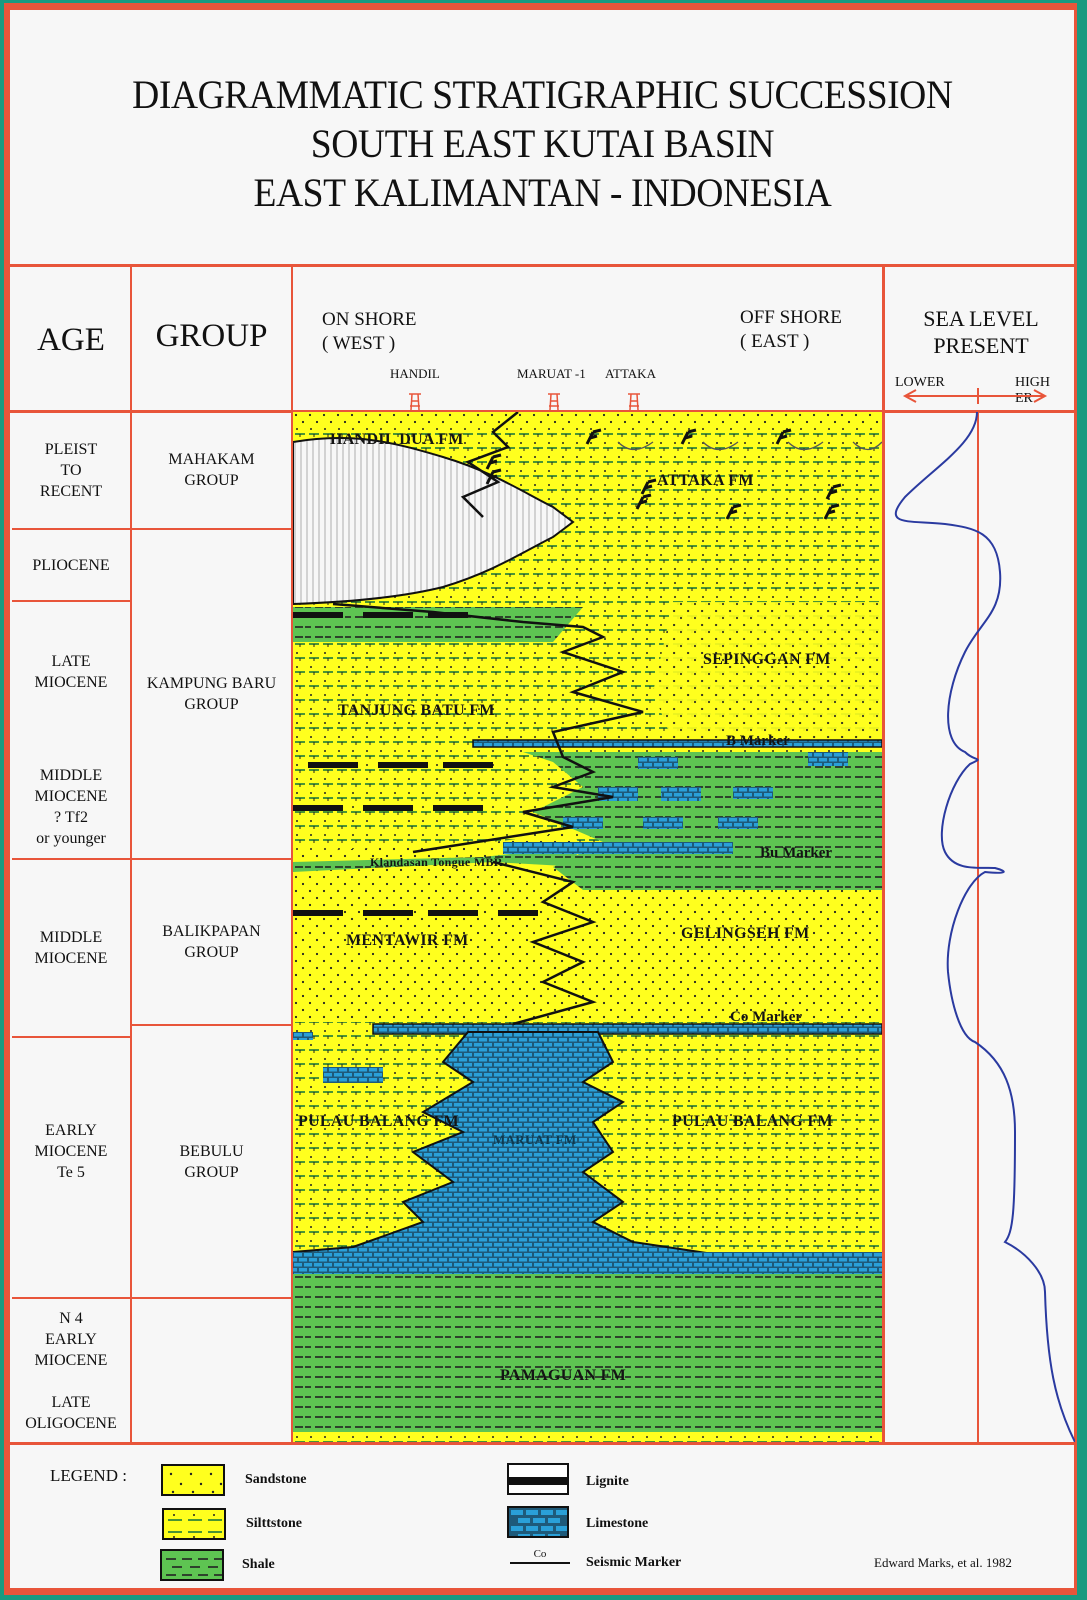  What do you see at coordinates (538, 1522) in the screenshot?
I see `legend-swatch-limestone` at bounding box center [538, 1522].